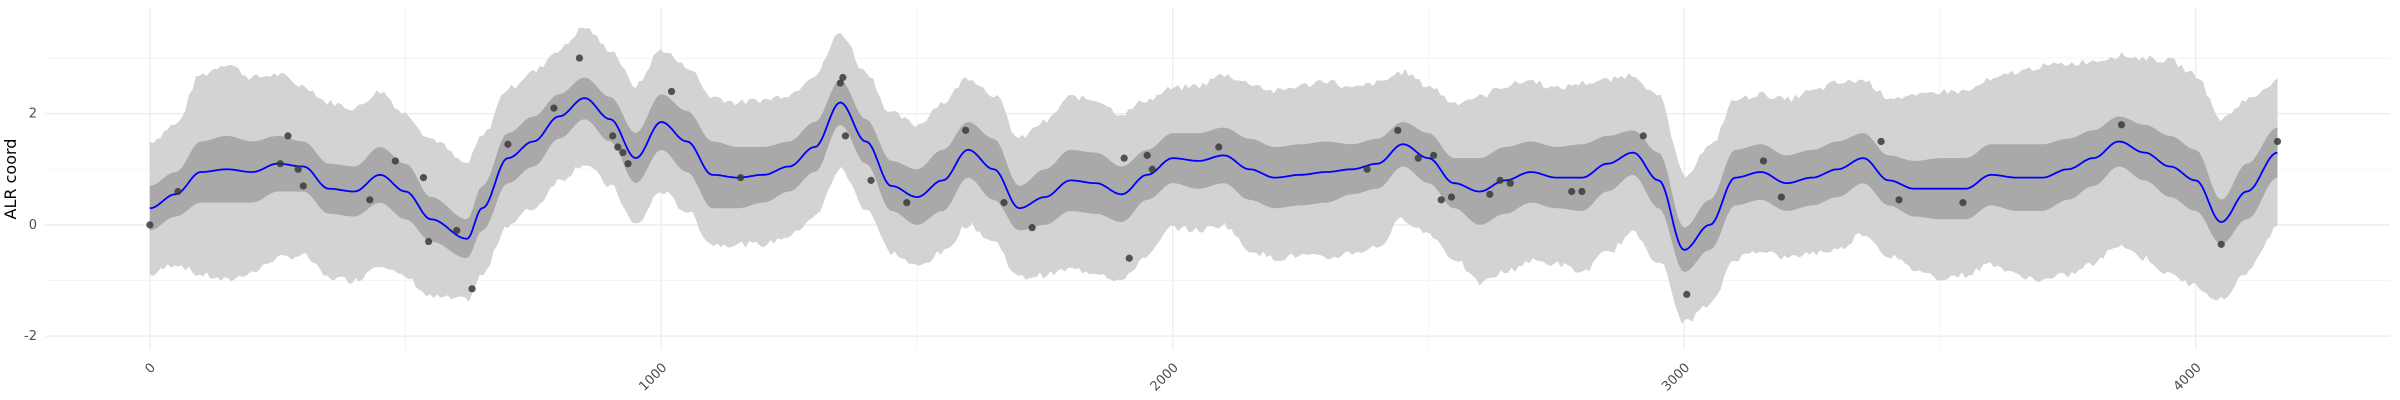  I want to click on y-tick-label: 0, so click(33, 225).